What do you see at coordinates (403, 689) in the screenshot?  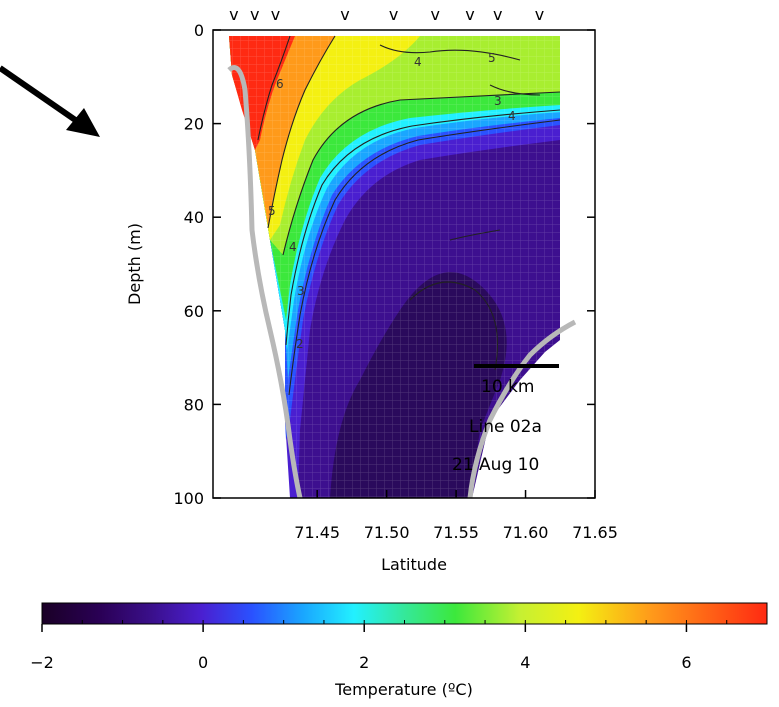 I see `colorbar-title: Temperature (ºC)` at bounding box center [403, 689].